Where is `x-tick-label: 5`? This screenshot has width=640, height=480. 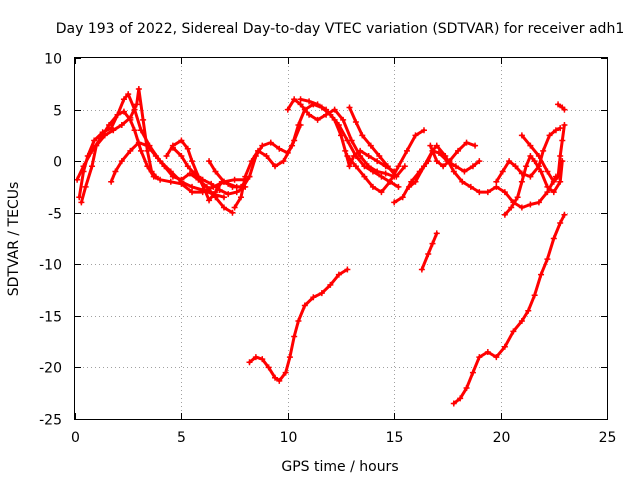 x-tick-label: 5 is located at coordinates (181, 438).